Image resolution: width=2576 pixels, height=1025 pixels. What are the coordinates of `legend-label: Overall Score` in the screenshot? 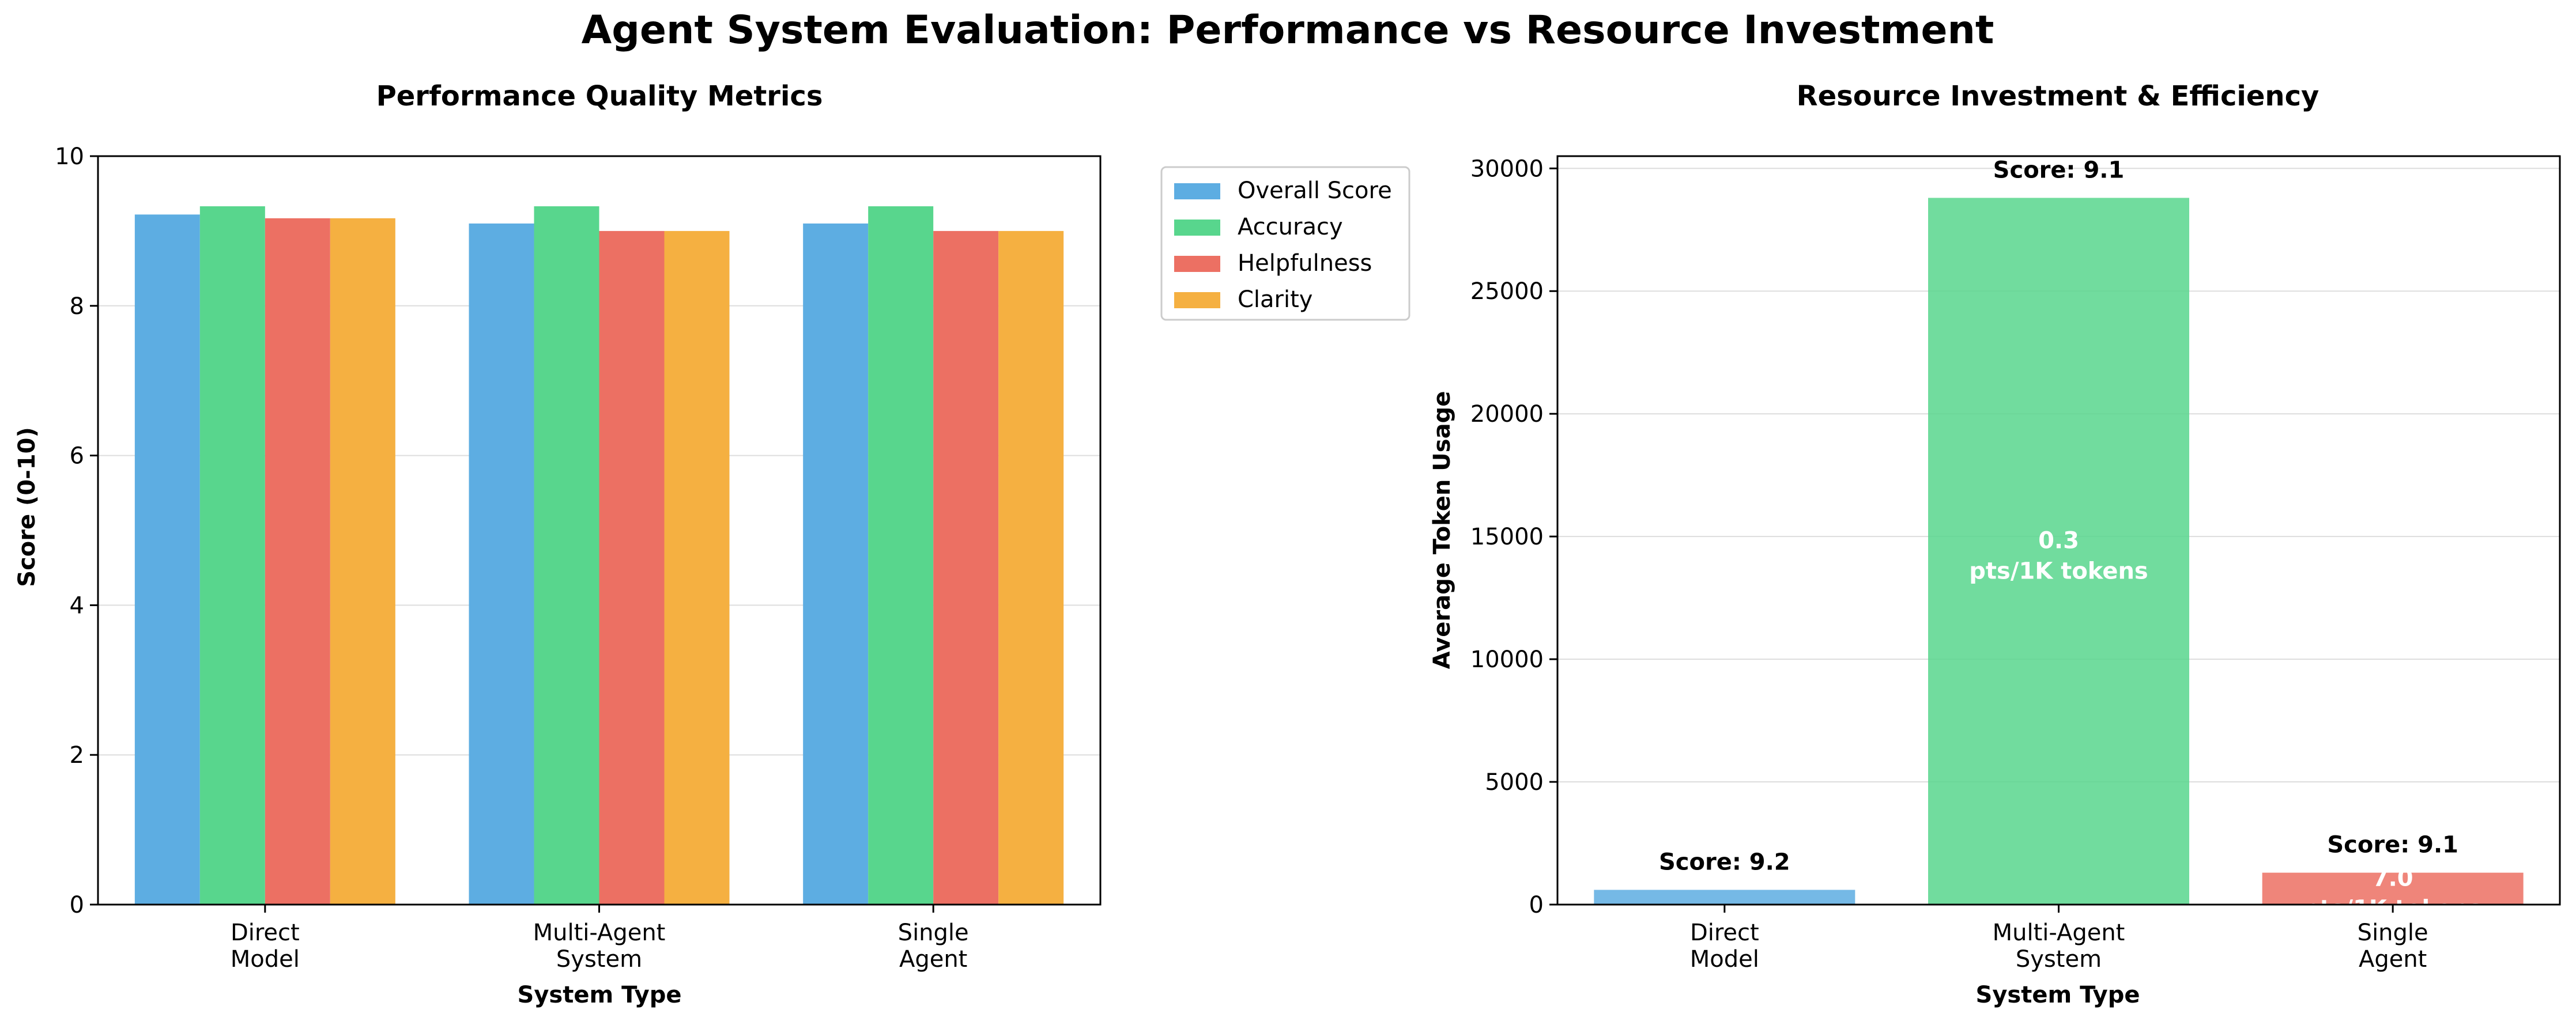 It's located at (1315, 190).